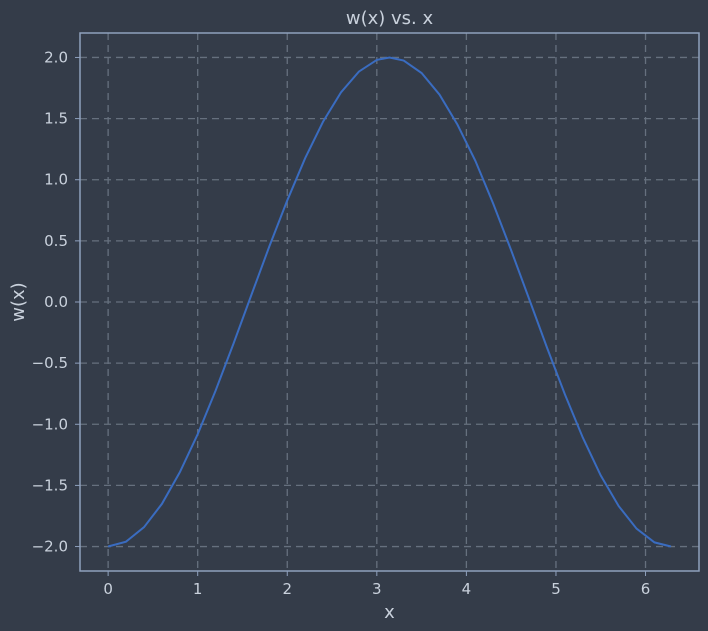 The image size is (708, 631). What do you see at coordinates (50, 485) in the screenshot?
I see `y-tick-label: −1.5` at bounding box center [50, 485].